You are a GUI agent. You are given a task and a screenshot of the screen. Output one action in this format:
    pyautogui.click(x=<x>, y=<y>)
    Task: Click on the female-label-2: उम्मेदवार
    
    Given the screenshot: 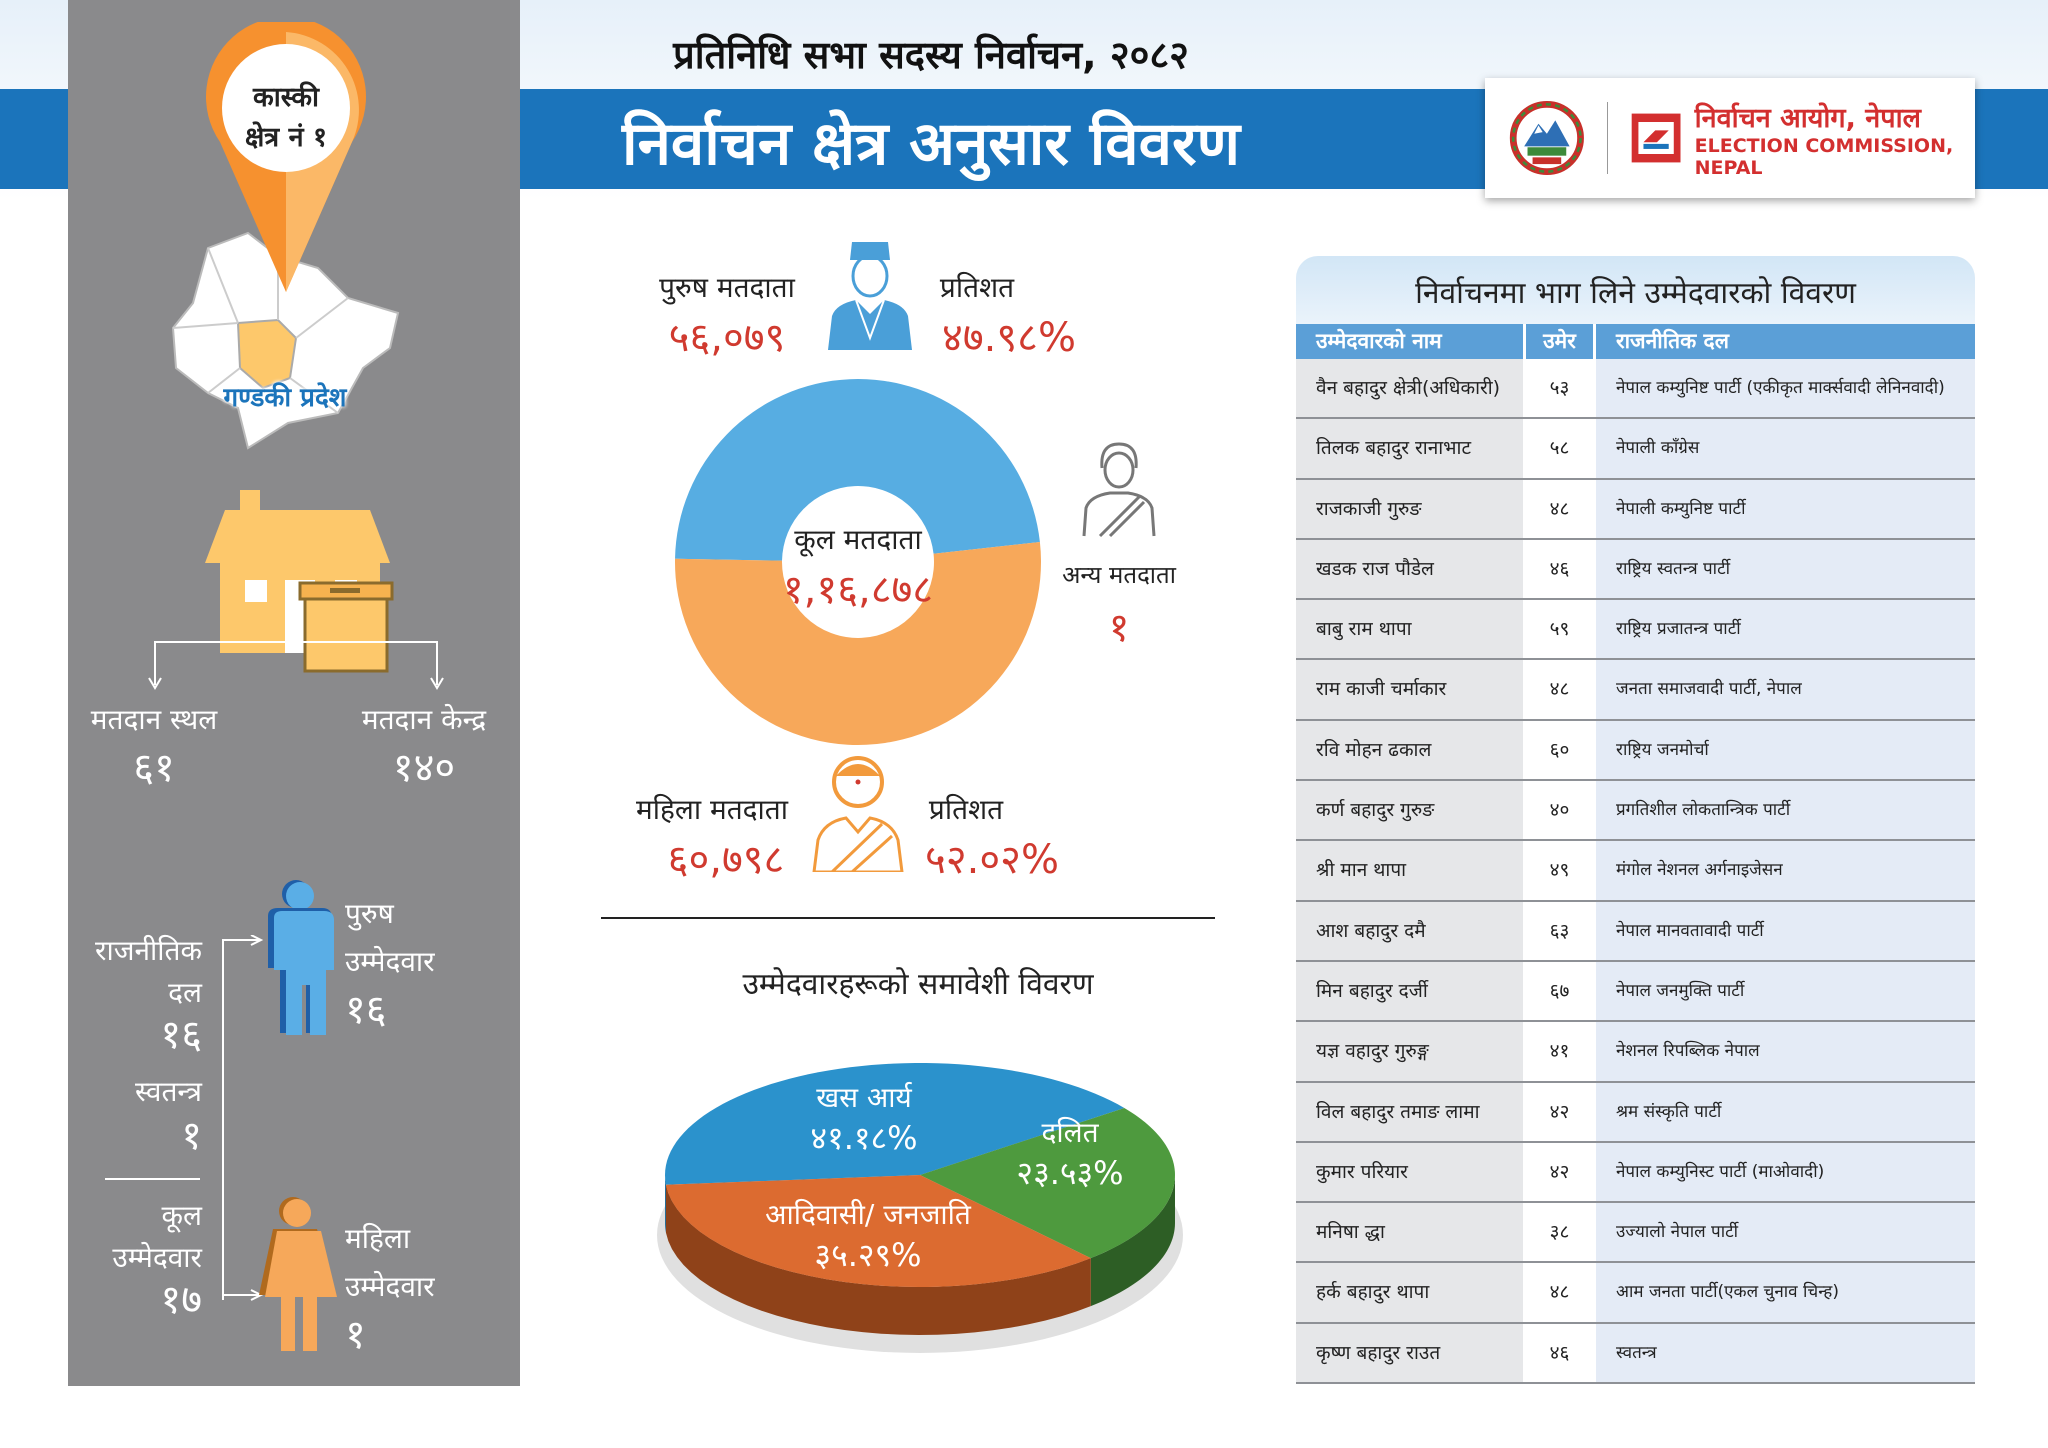 What is the action you would take?
    pyautogui.click(x=390, y=1286)
    